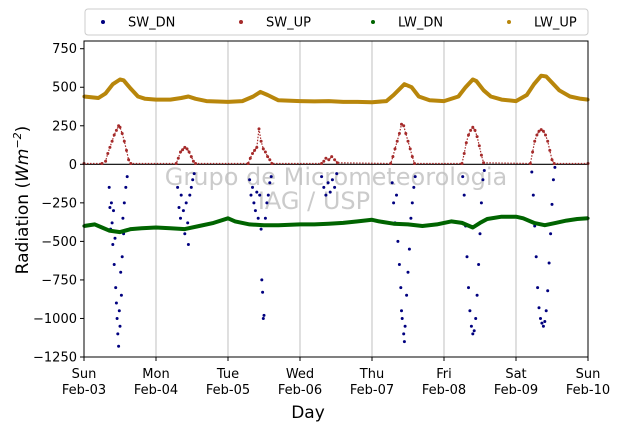 The width and height of the screenshot is (622, 431). I want to click on x-tick-label-date: Feb-05, so click(228, 390).